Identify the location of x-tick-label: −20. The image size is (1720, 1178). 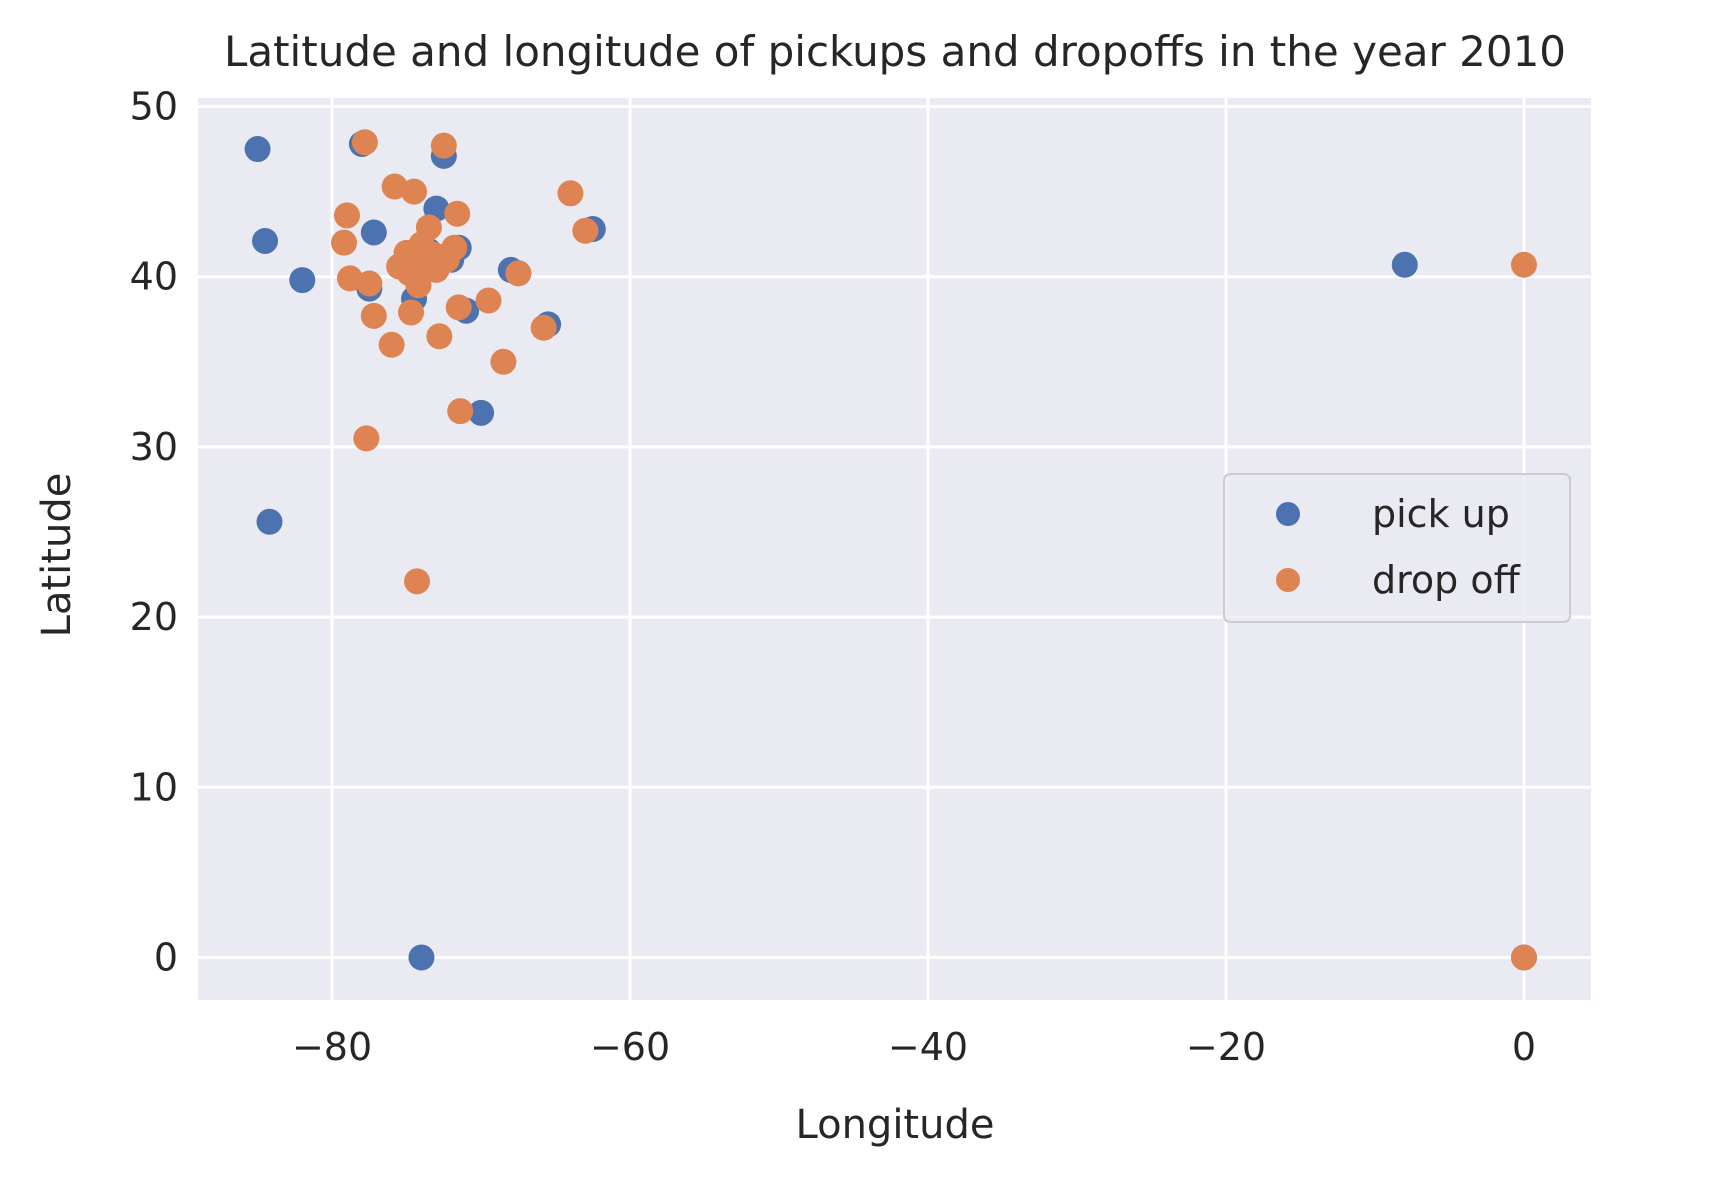
(1226, 1047).